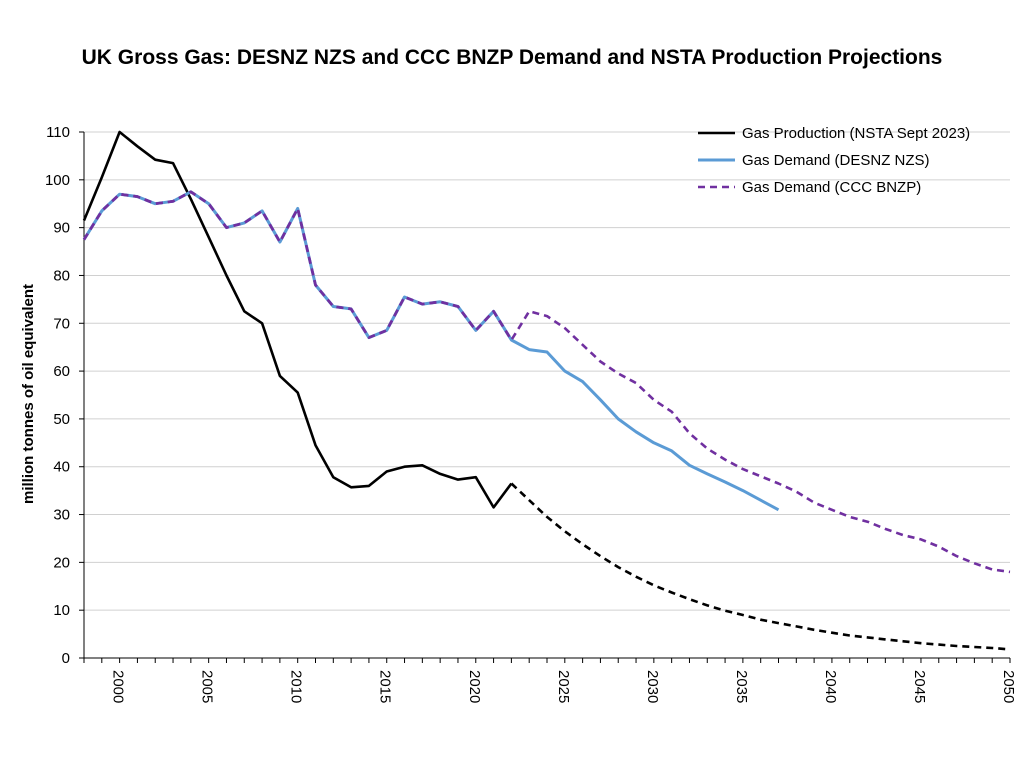  What do you see at coordinates (297, 265) in the screenshot?
I see `series-line-ccc-bnzp-overlay` at bounding box center [297, 265].